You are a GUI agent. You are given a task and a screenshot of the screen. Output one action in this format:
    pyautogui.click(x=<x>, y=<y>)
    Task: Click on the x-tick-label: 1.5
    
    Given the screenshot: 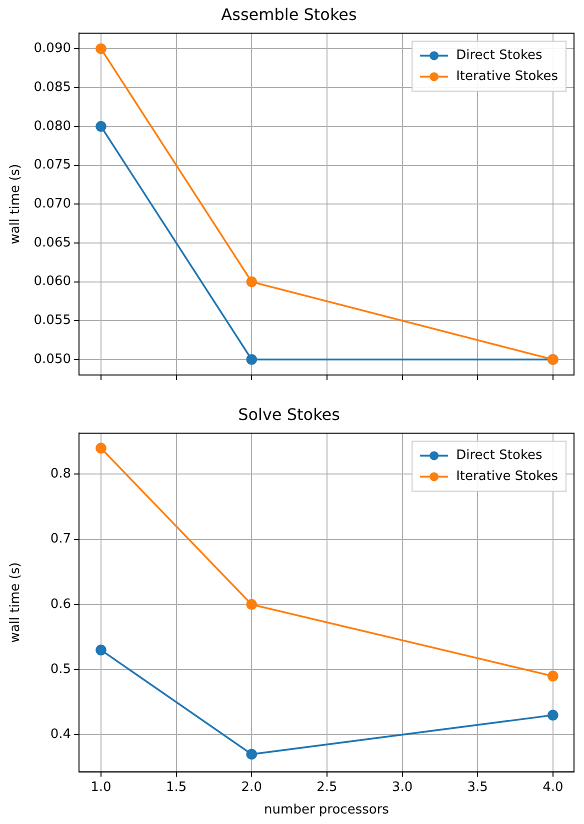 What is the action you would take?
    pyautogui.click(x=176, y=787)
    